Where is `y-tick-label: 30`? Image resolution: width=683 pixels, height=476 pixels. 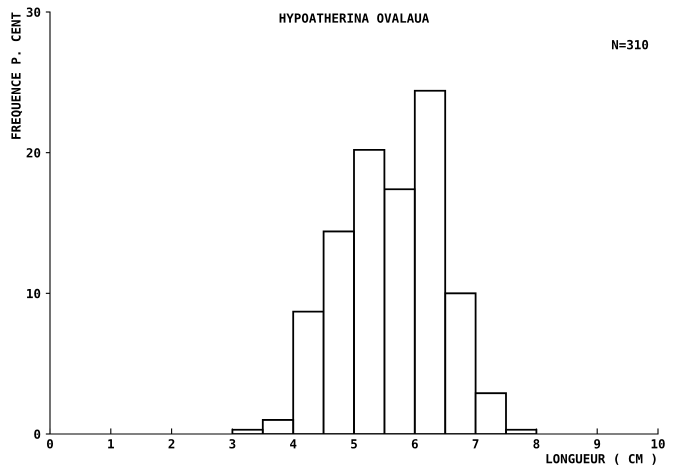
y-tick-label: 30 is located at coordinates (33, 12).